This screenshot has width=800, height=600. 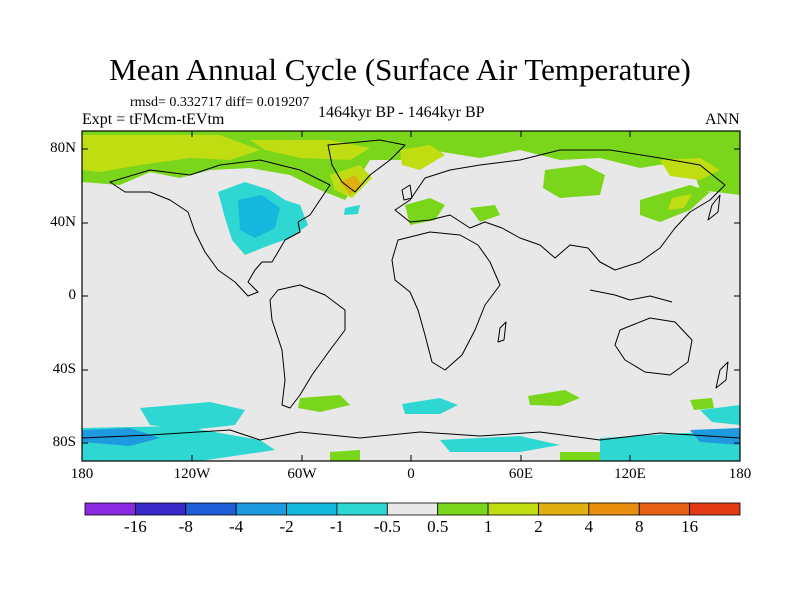 What do you see at coordinates (366, 166) in the screenshot?
I see `coast-greenland` at bounding box center [366, 166].